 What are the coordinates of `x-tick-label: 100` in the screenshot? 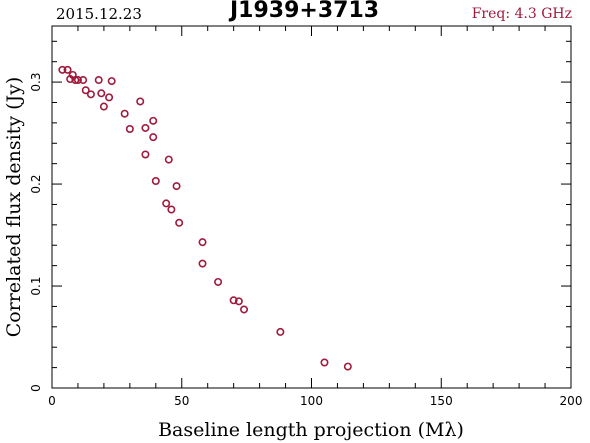 It's located at (311, 401).